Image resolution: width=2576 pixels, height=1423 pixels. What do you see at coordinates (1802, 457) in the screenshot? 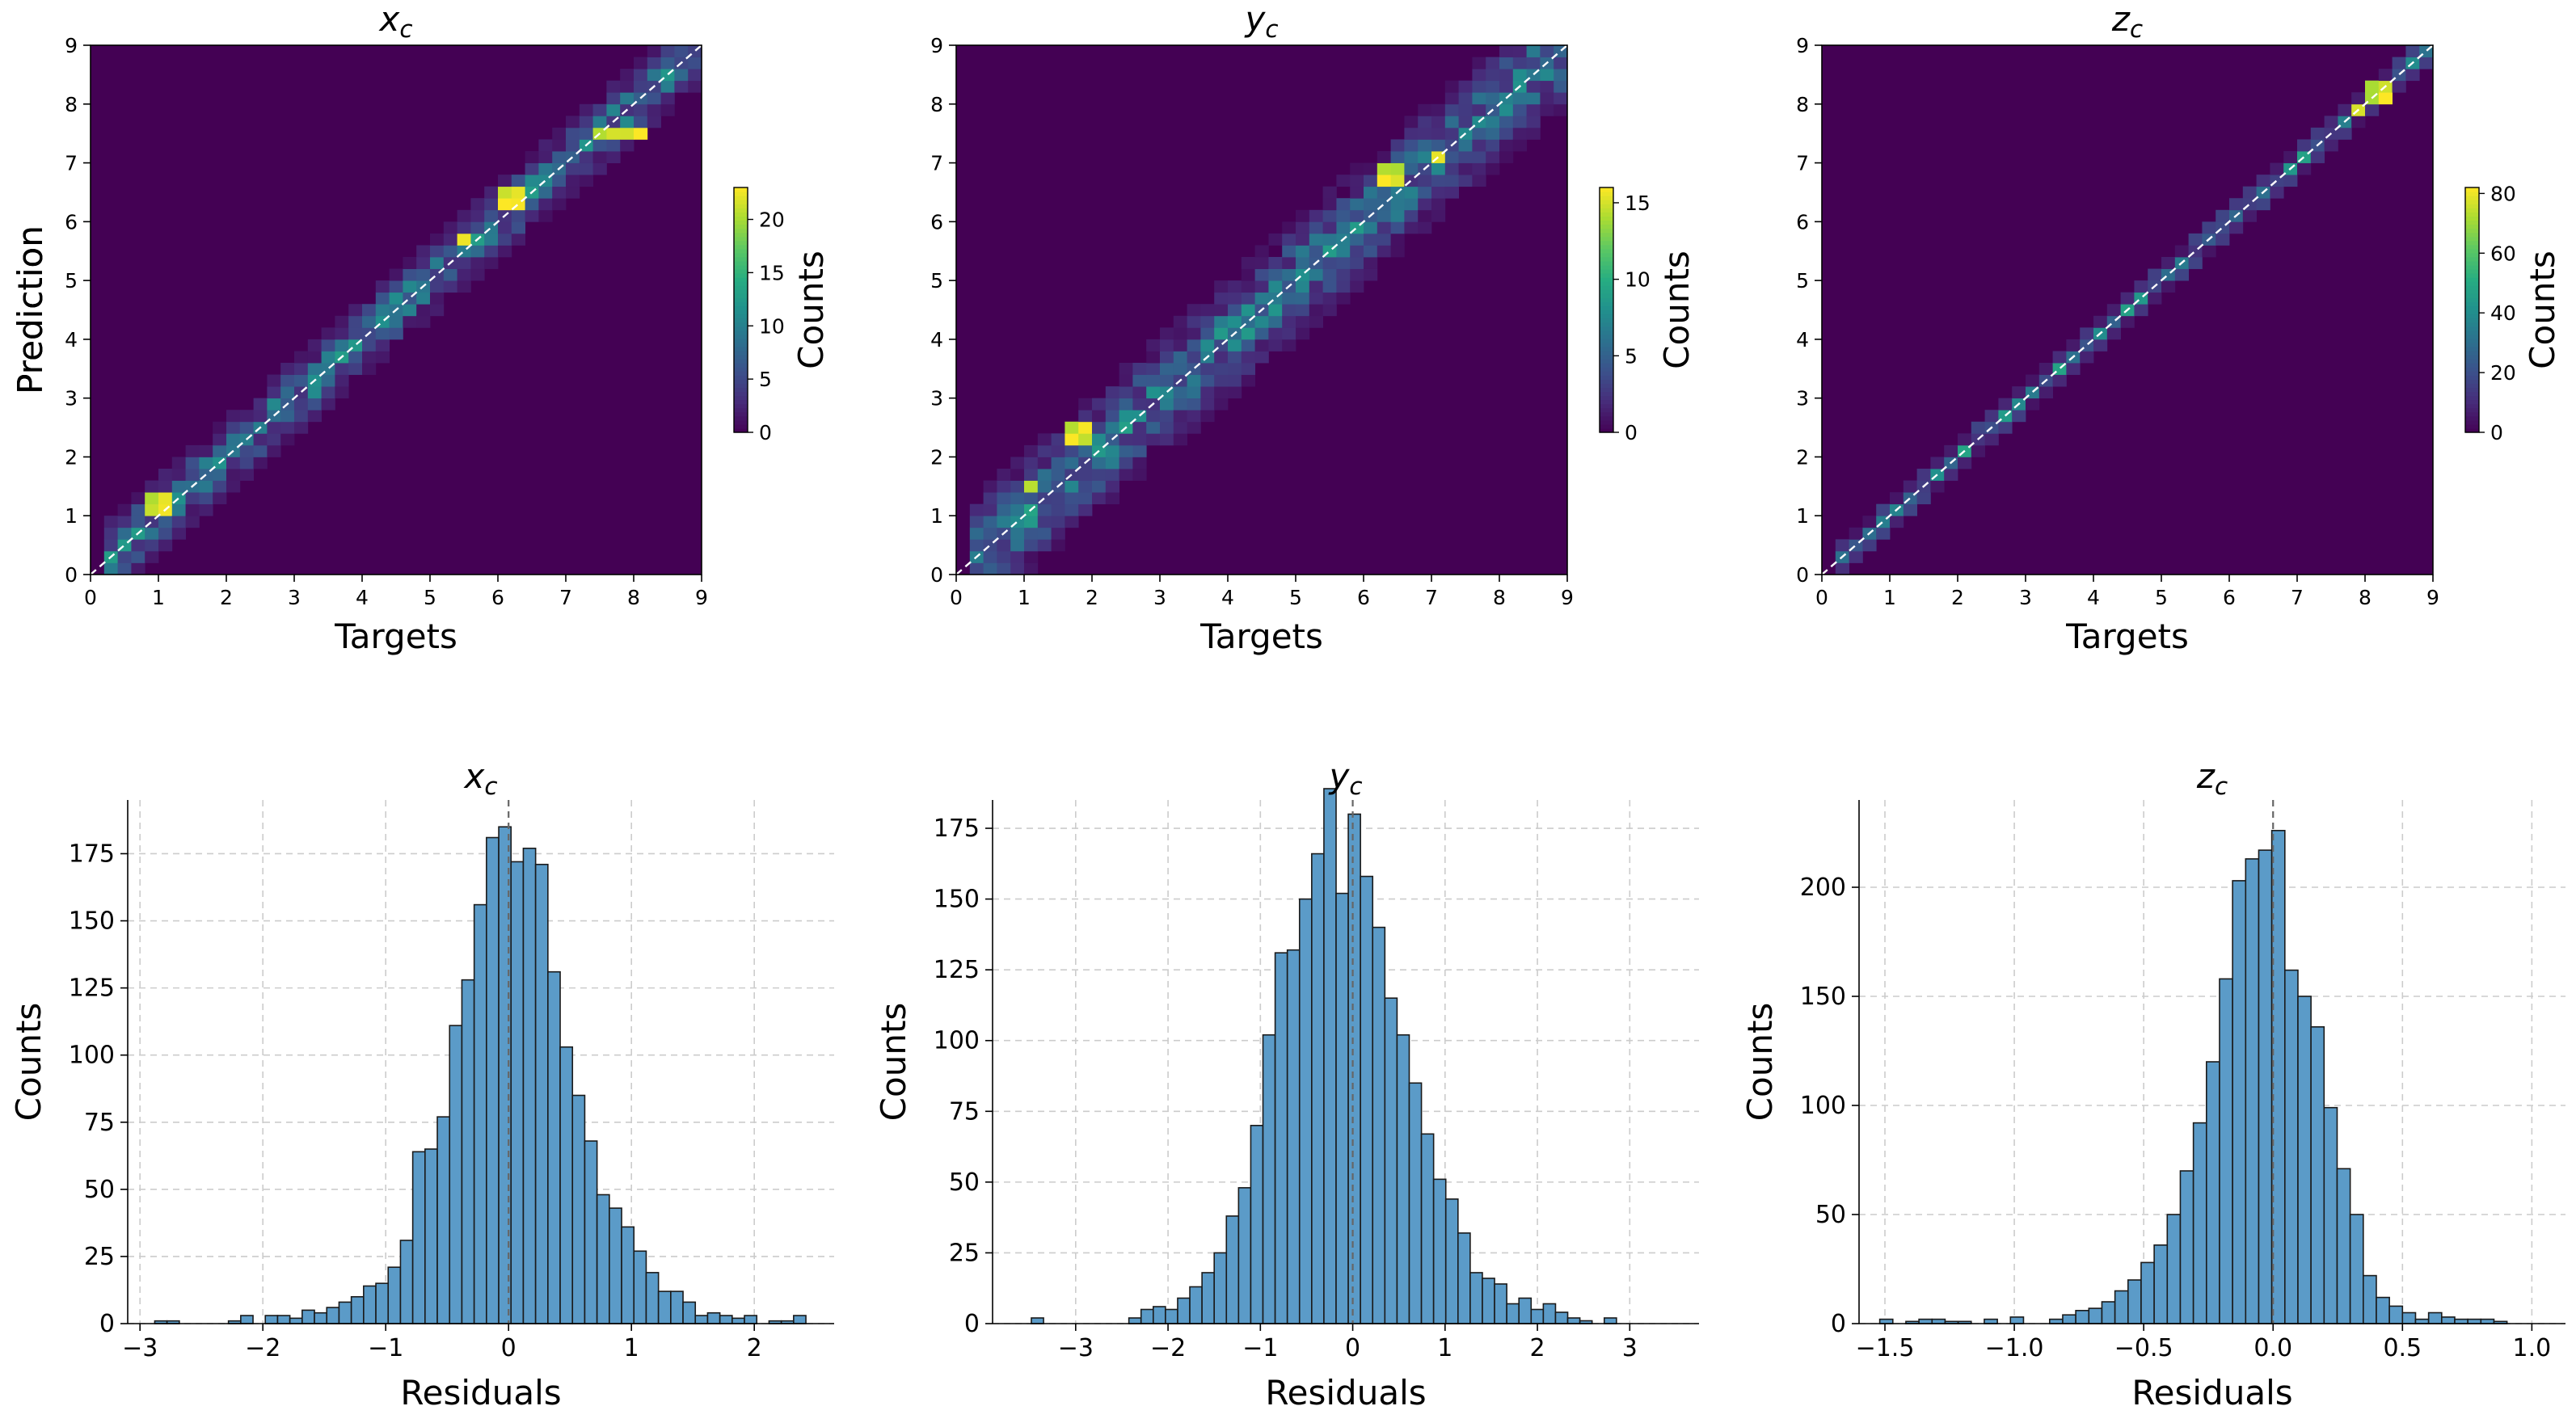
I see `y-tick-label: 2` at bounding box center [1802, 457].